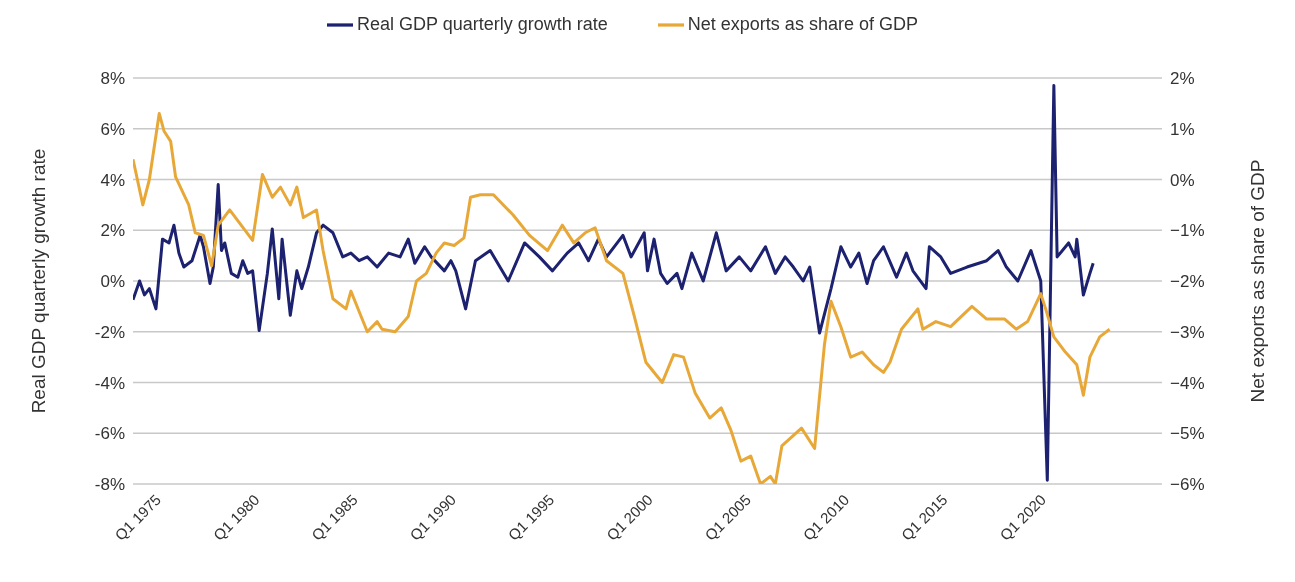  Describe the element at coordinates (112, 129) in the screenshot. I see `y-tick-label: 6%` at that location.